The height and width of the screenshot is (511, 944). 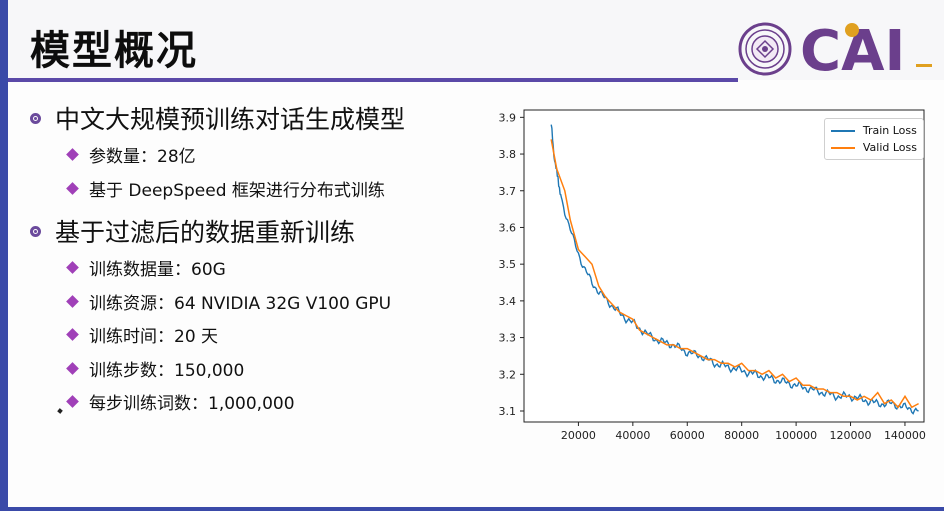 I want to click on sub-bullet-text: 训练资源：64 NVIDIA 32G V100 GPU, so click(x=240, y=303).